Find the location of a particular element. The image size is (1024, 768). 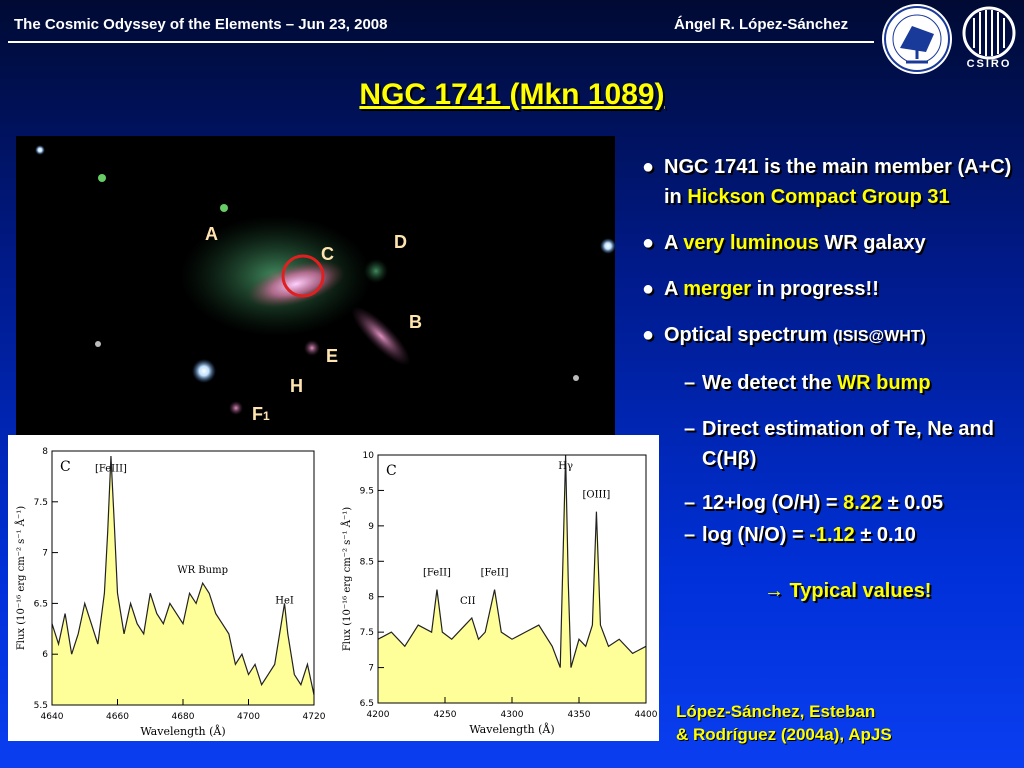

typical-values-note: → Typical values! is located at coordinates (848, 591).